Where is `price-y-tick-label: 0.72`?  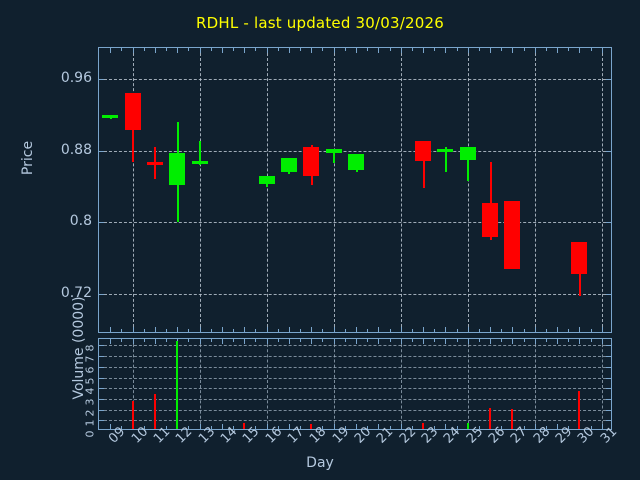 price-y-tick-label: 0.72 is located at coordinates (76, 292).